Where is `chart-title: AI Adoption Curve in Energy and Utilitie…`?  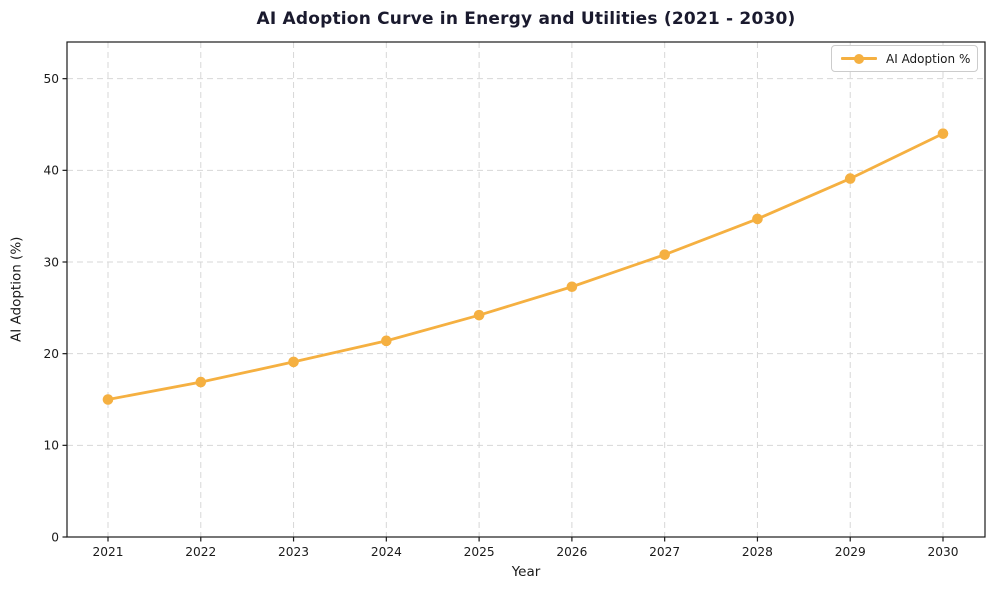
chart-title: AI Adoption Curve in Energy and Utilitie… is located at coordinates (526, 19).